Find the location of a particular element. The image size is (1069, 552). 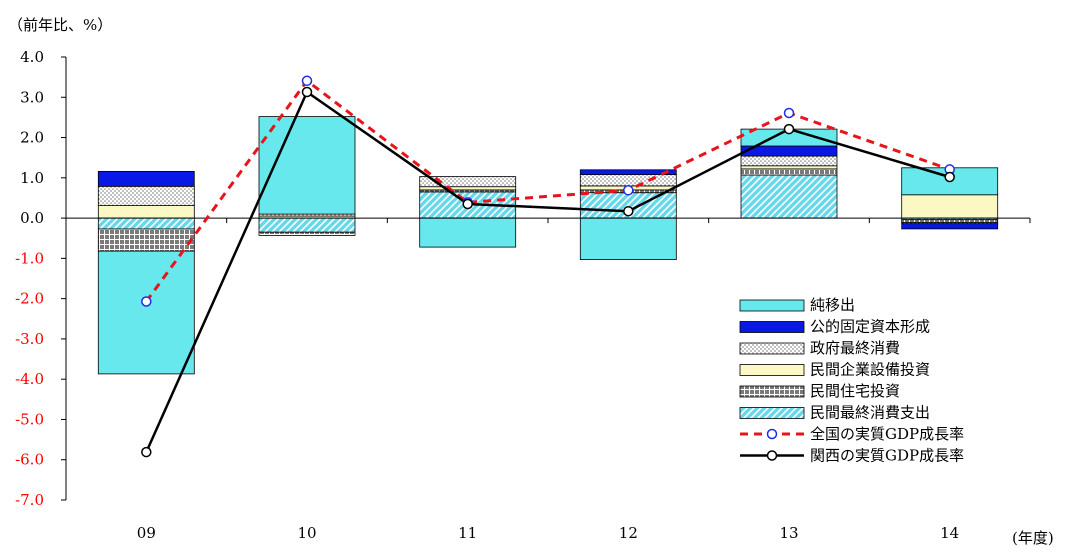

y-tick-label: -1.0 is located at coordinates (29, 258).